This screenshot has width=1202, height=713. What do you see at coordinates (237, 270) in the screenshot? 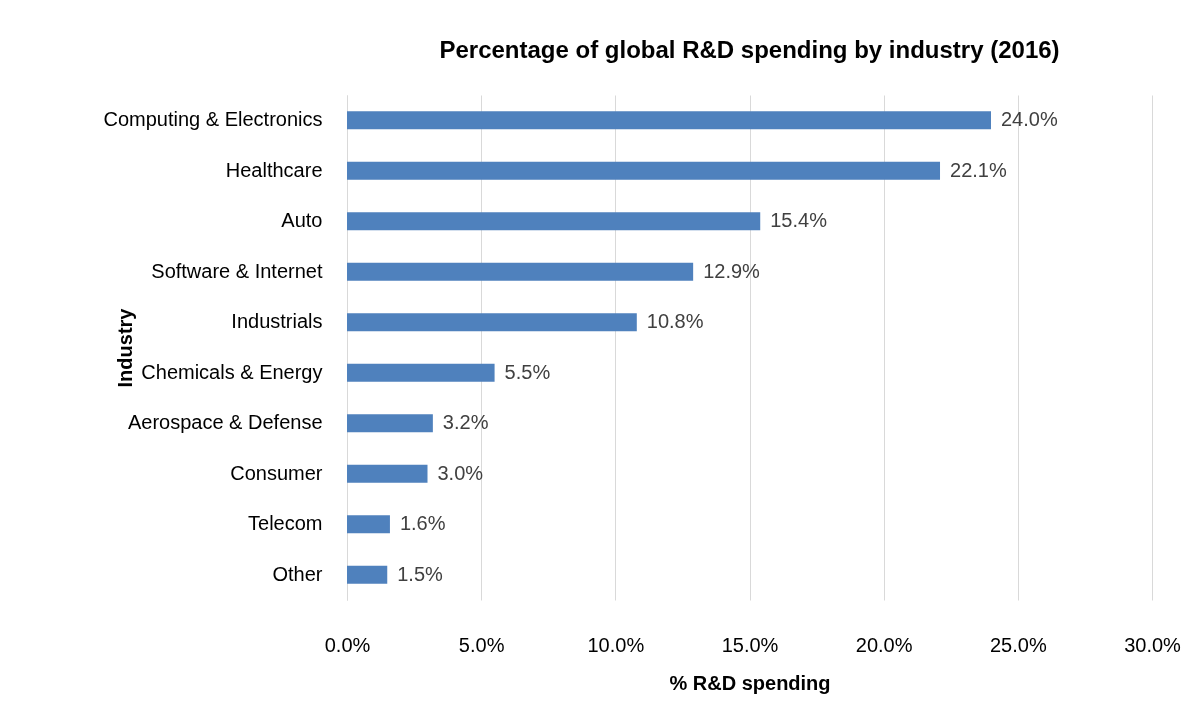
I see `y-tick-label: Software & Internet` at bounding box center [237, 270].